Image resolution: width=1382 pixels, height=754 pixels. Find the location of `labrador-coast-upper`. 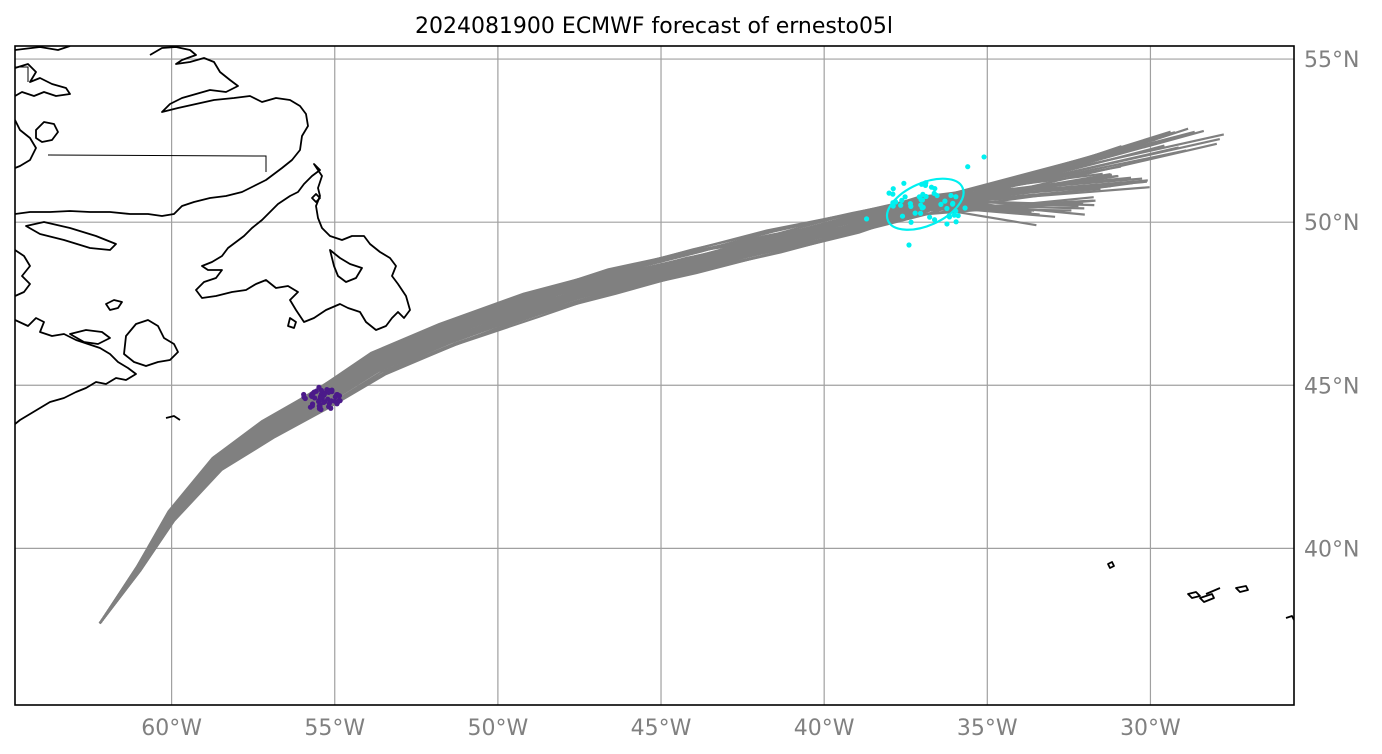

labrador-coast-upper is located at coordinates (43, 48).